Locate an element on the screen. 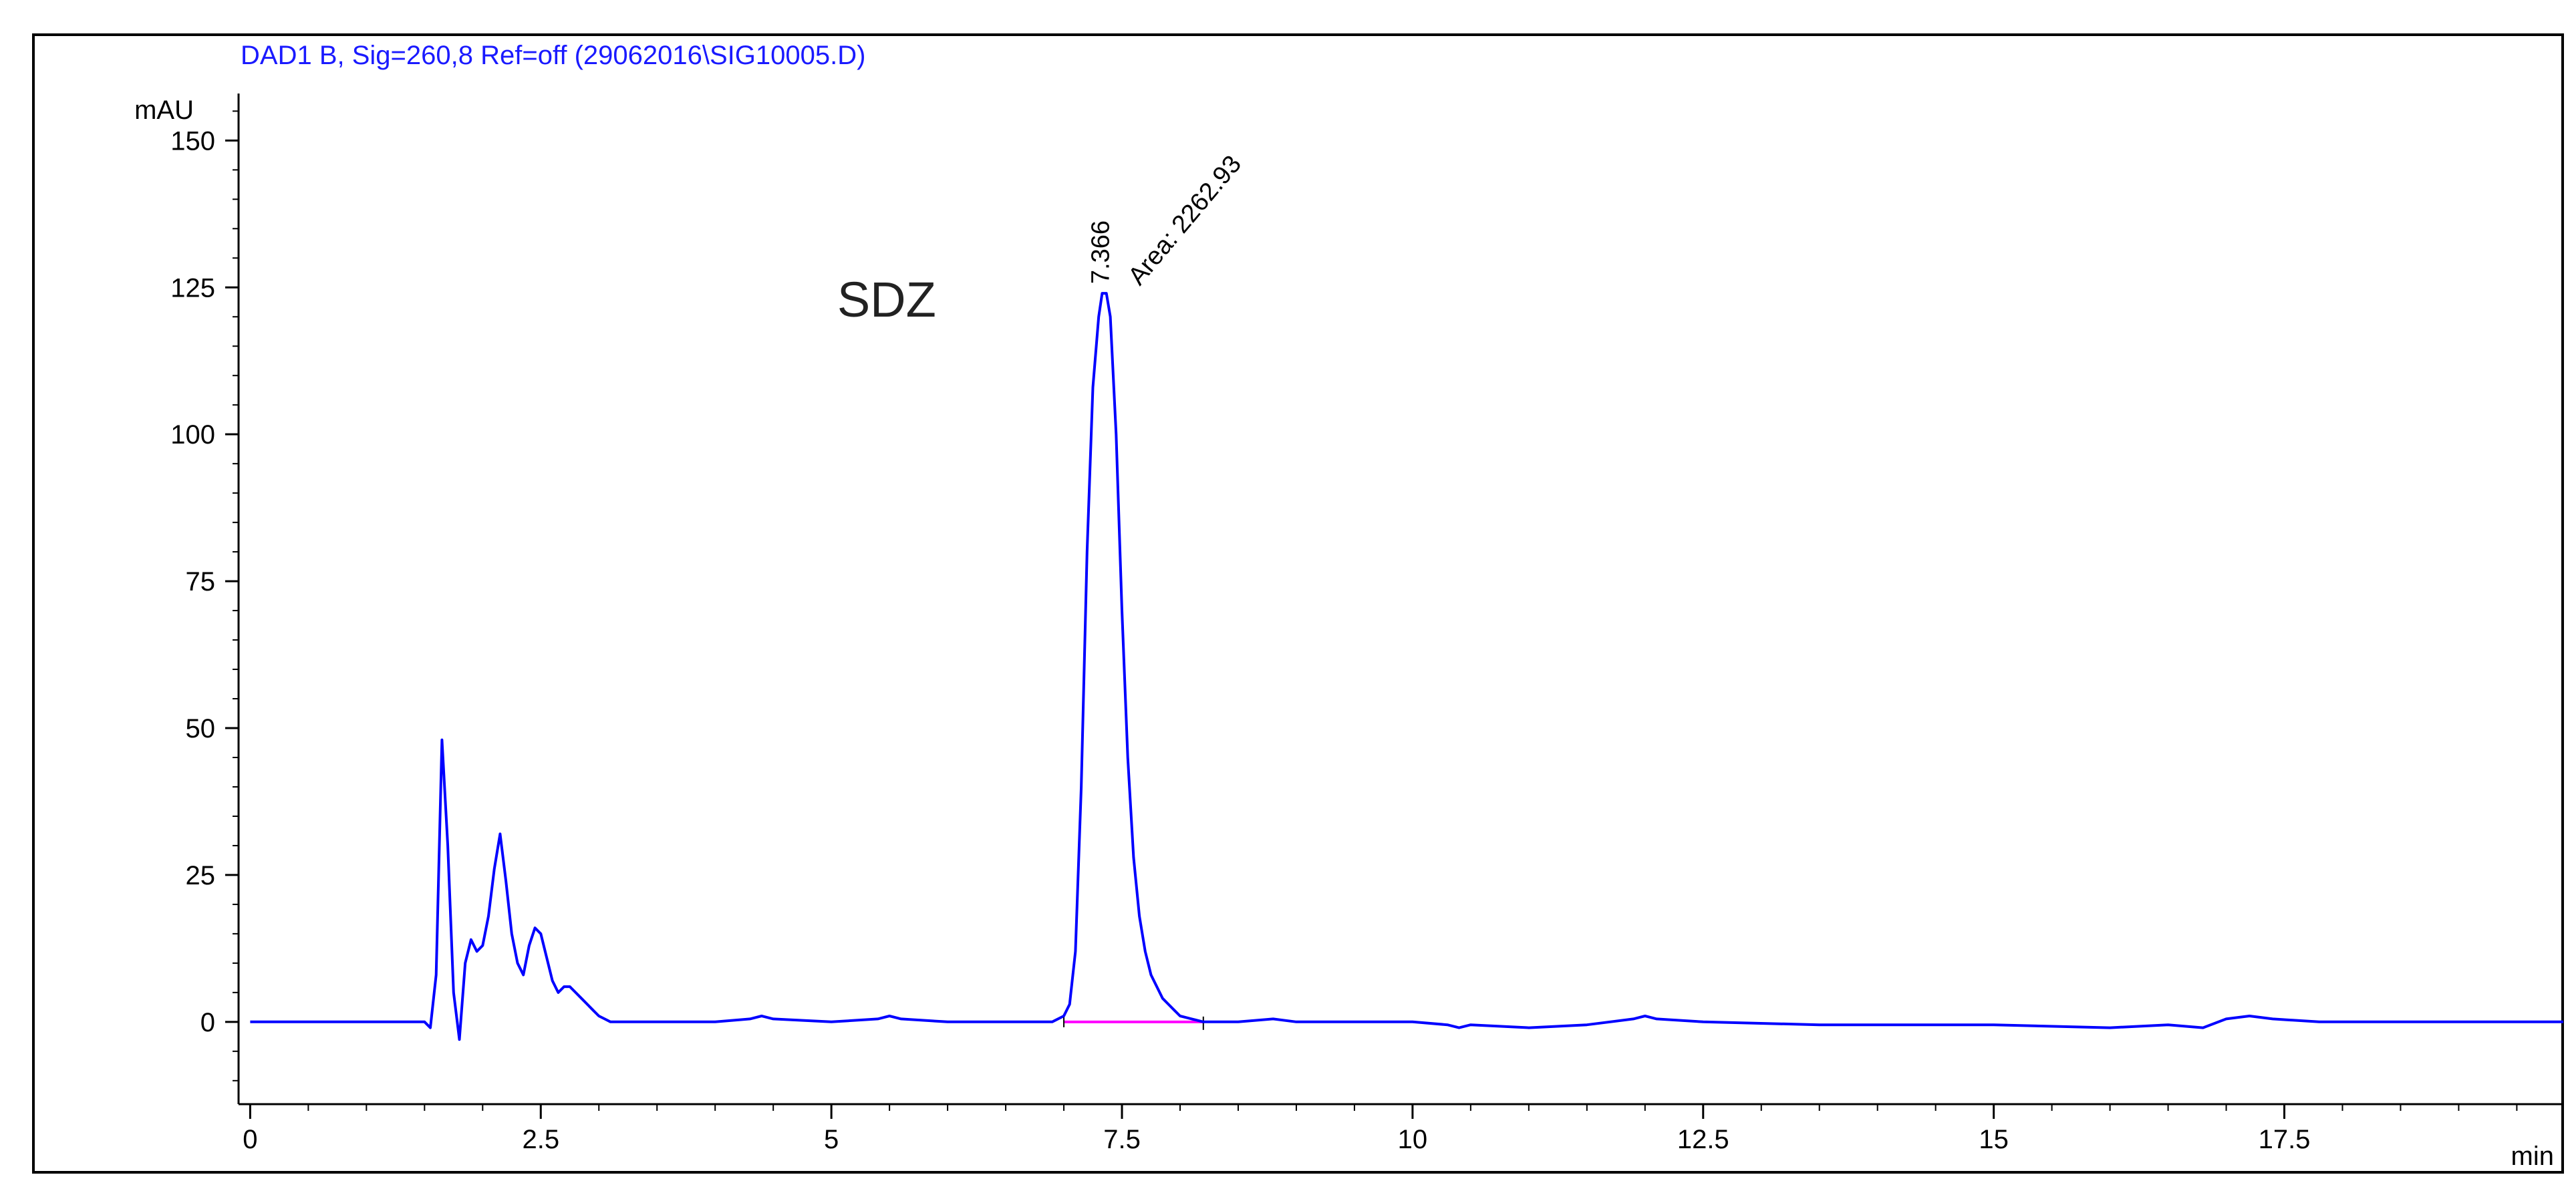 The width and height of the screenshot is (2576, 1193). x-tick-label: 12.5 is located at coordinates (1703, 1139).